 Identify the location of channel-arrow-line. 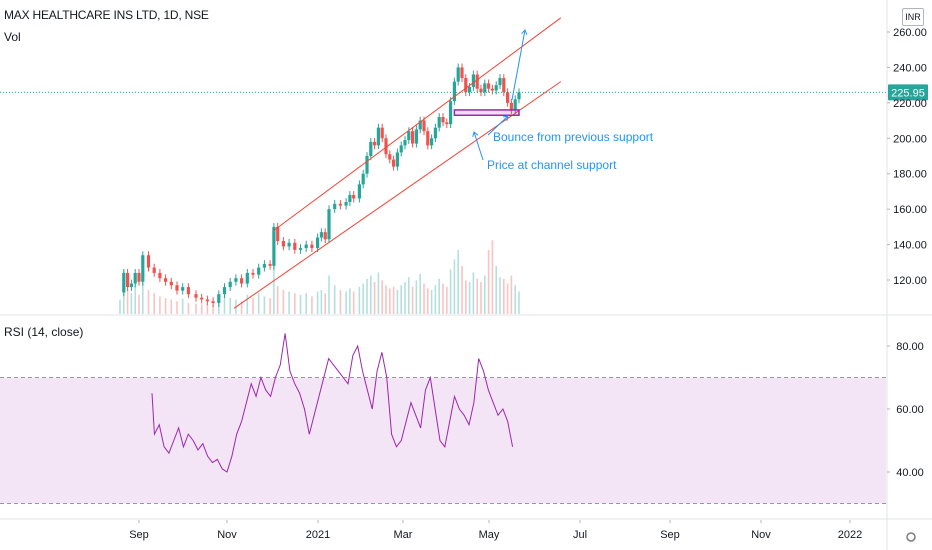
(478, 146).